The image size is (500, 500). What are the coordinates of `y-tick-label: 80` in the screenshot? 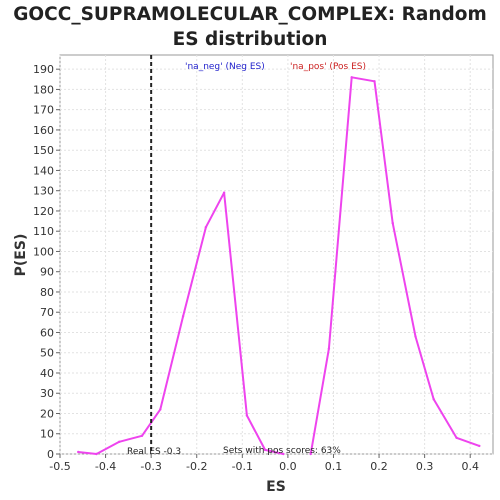 It's located at (47, 292).